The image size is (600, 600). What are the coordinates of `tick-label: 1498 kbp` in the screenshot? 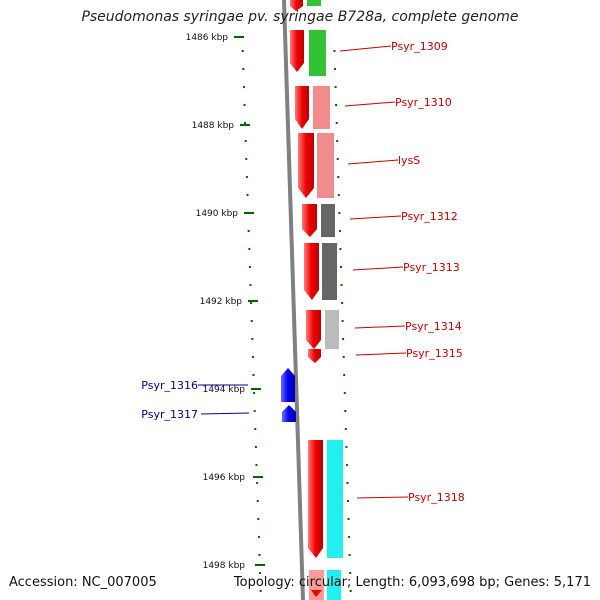 It's located at (224, 566).